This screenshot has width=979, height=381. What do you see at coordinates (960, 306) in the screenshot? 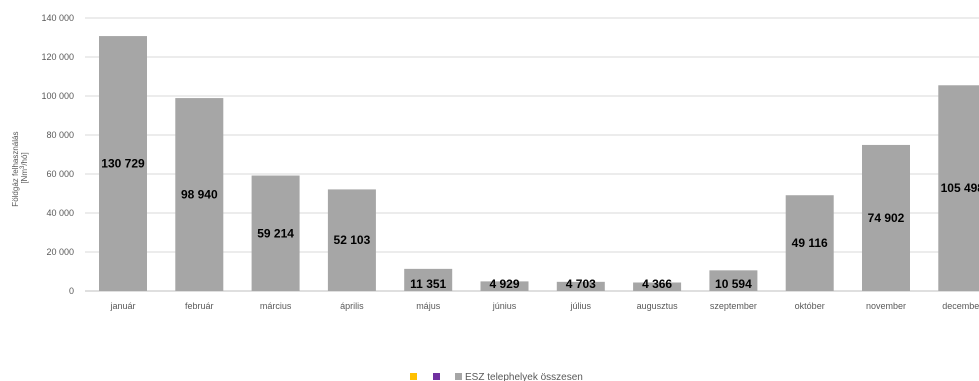
I see `x-tick-label: december` at bounding box center [960, 306].